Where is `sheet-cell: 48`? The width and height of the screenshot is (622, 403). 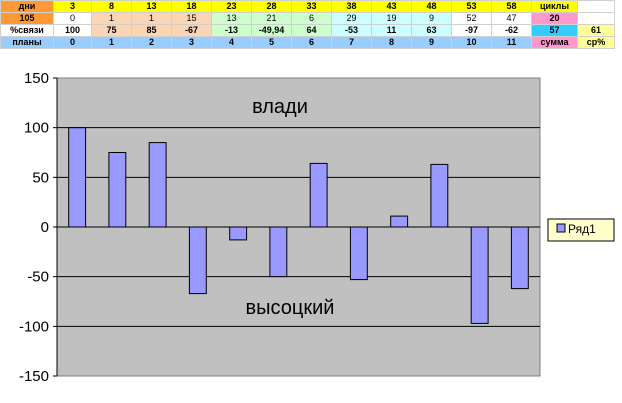 sheet-cell: 48 is located at coordinates (431, 6).